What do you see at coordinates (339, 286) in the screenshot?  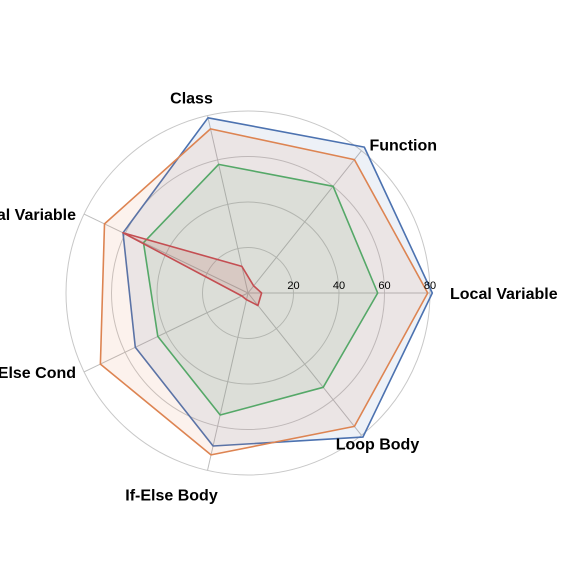 I see `tick-label-40: 40` at bounding box center [339, 286].